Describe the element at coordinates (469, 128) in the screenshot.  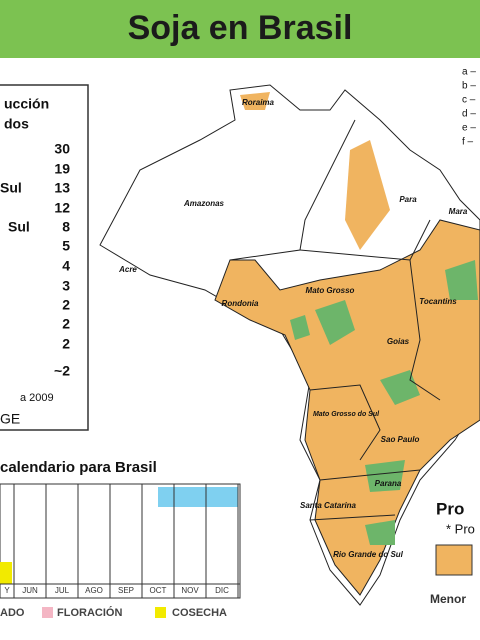
I see `legend-key: e –` at that location.